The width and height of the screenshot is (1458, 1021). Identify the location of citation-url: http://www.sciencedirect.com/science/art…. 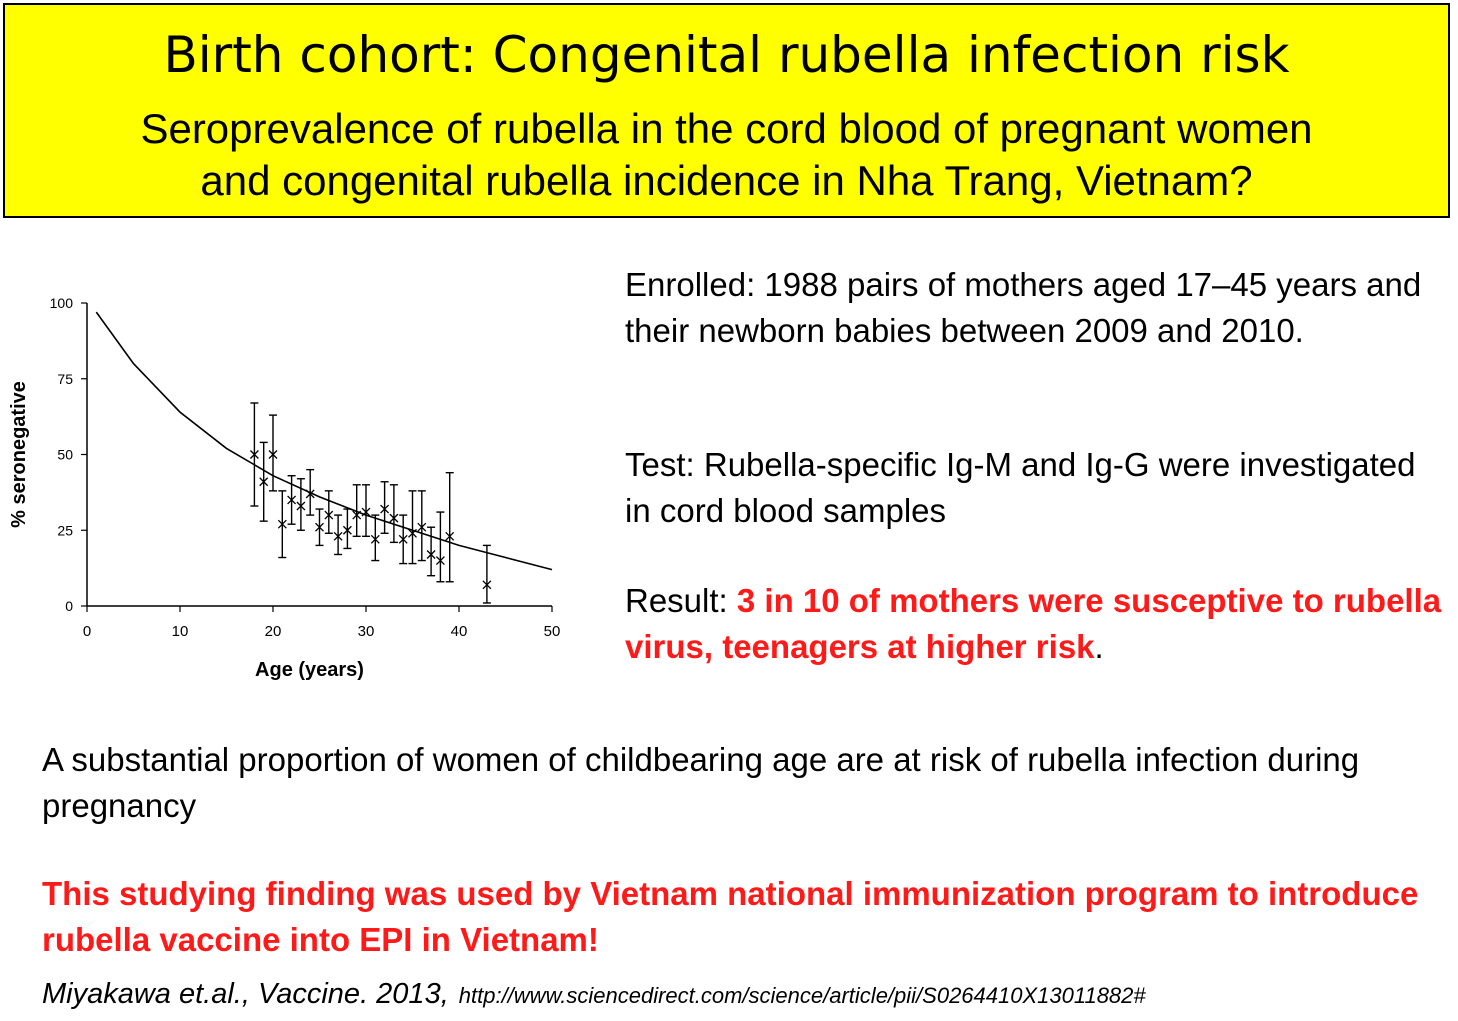
(802, 995).